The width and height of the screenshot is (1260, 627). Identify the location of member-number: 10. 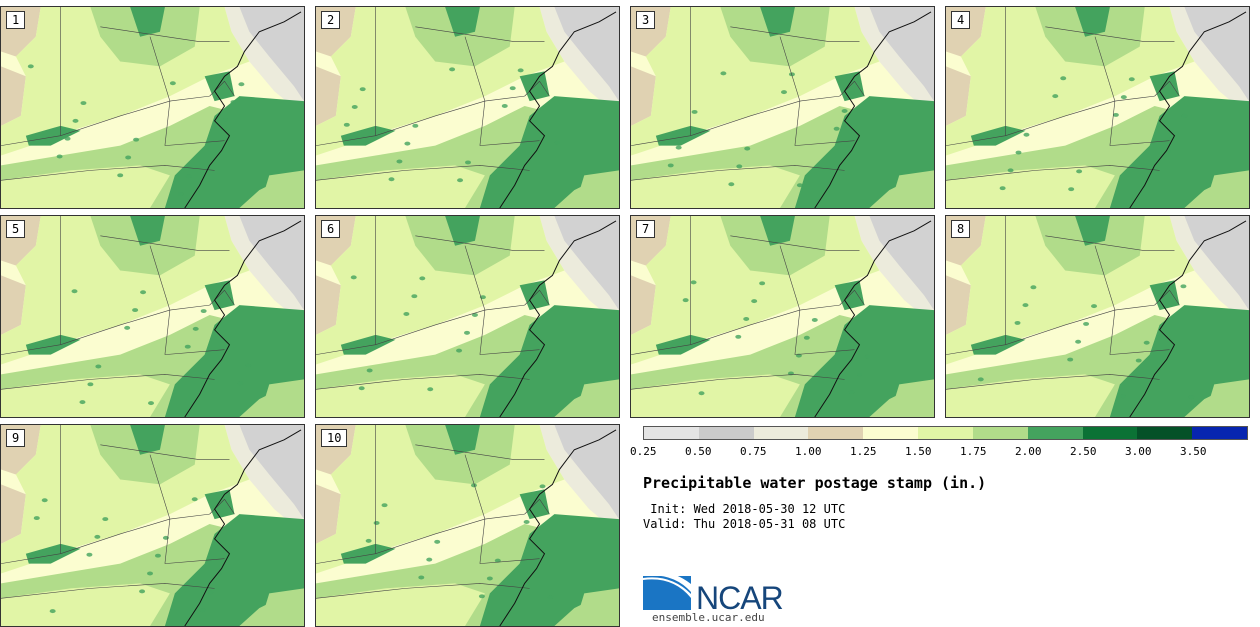
(334, 438).